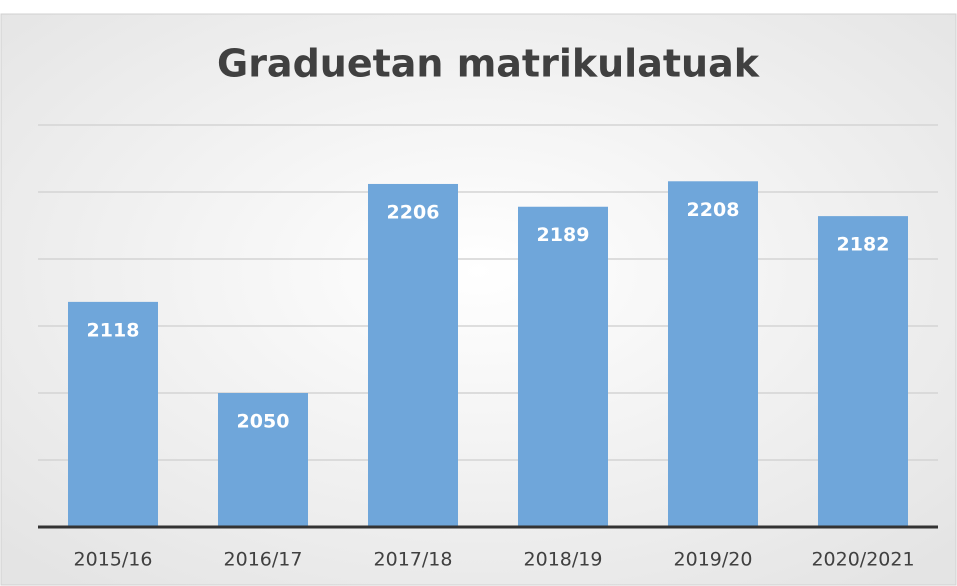 The image size is (957, 586). Describe the element at coordinates (113, 560) in the screenshot. I see `x-tick-label: 2015/16` at that location.